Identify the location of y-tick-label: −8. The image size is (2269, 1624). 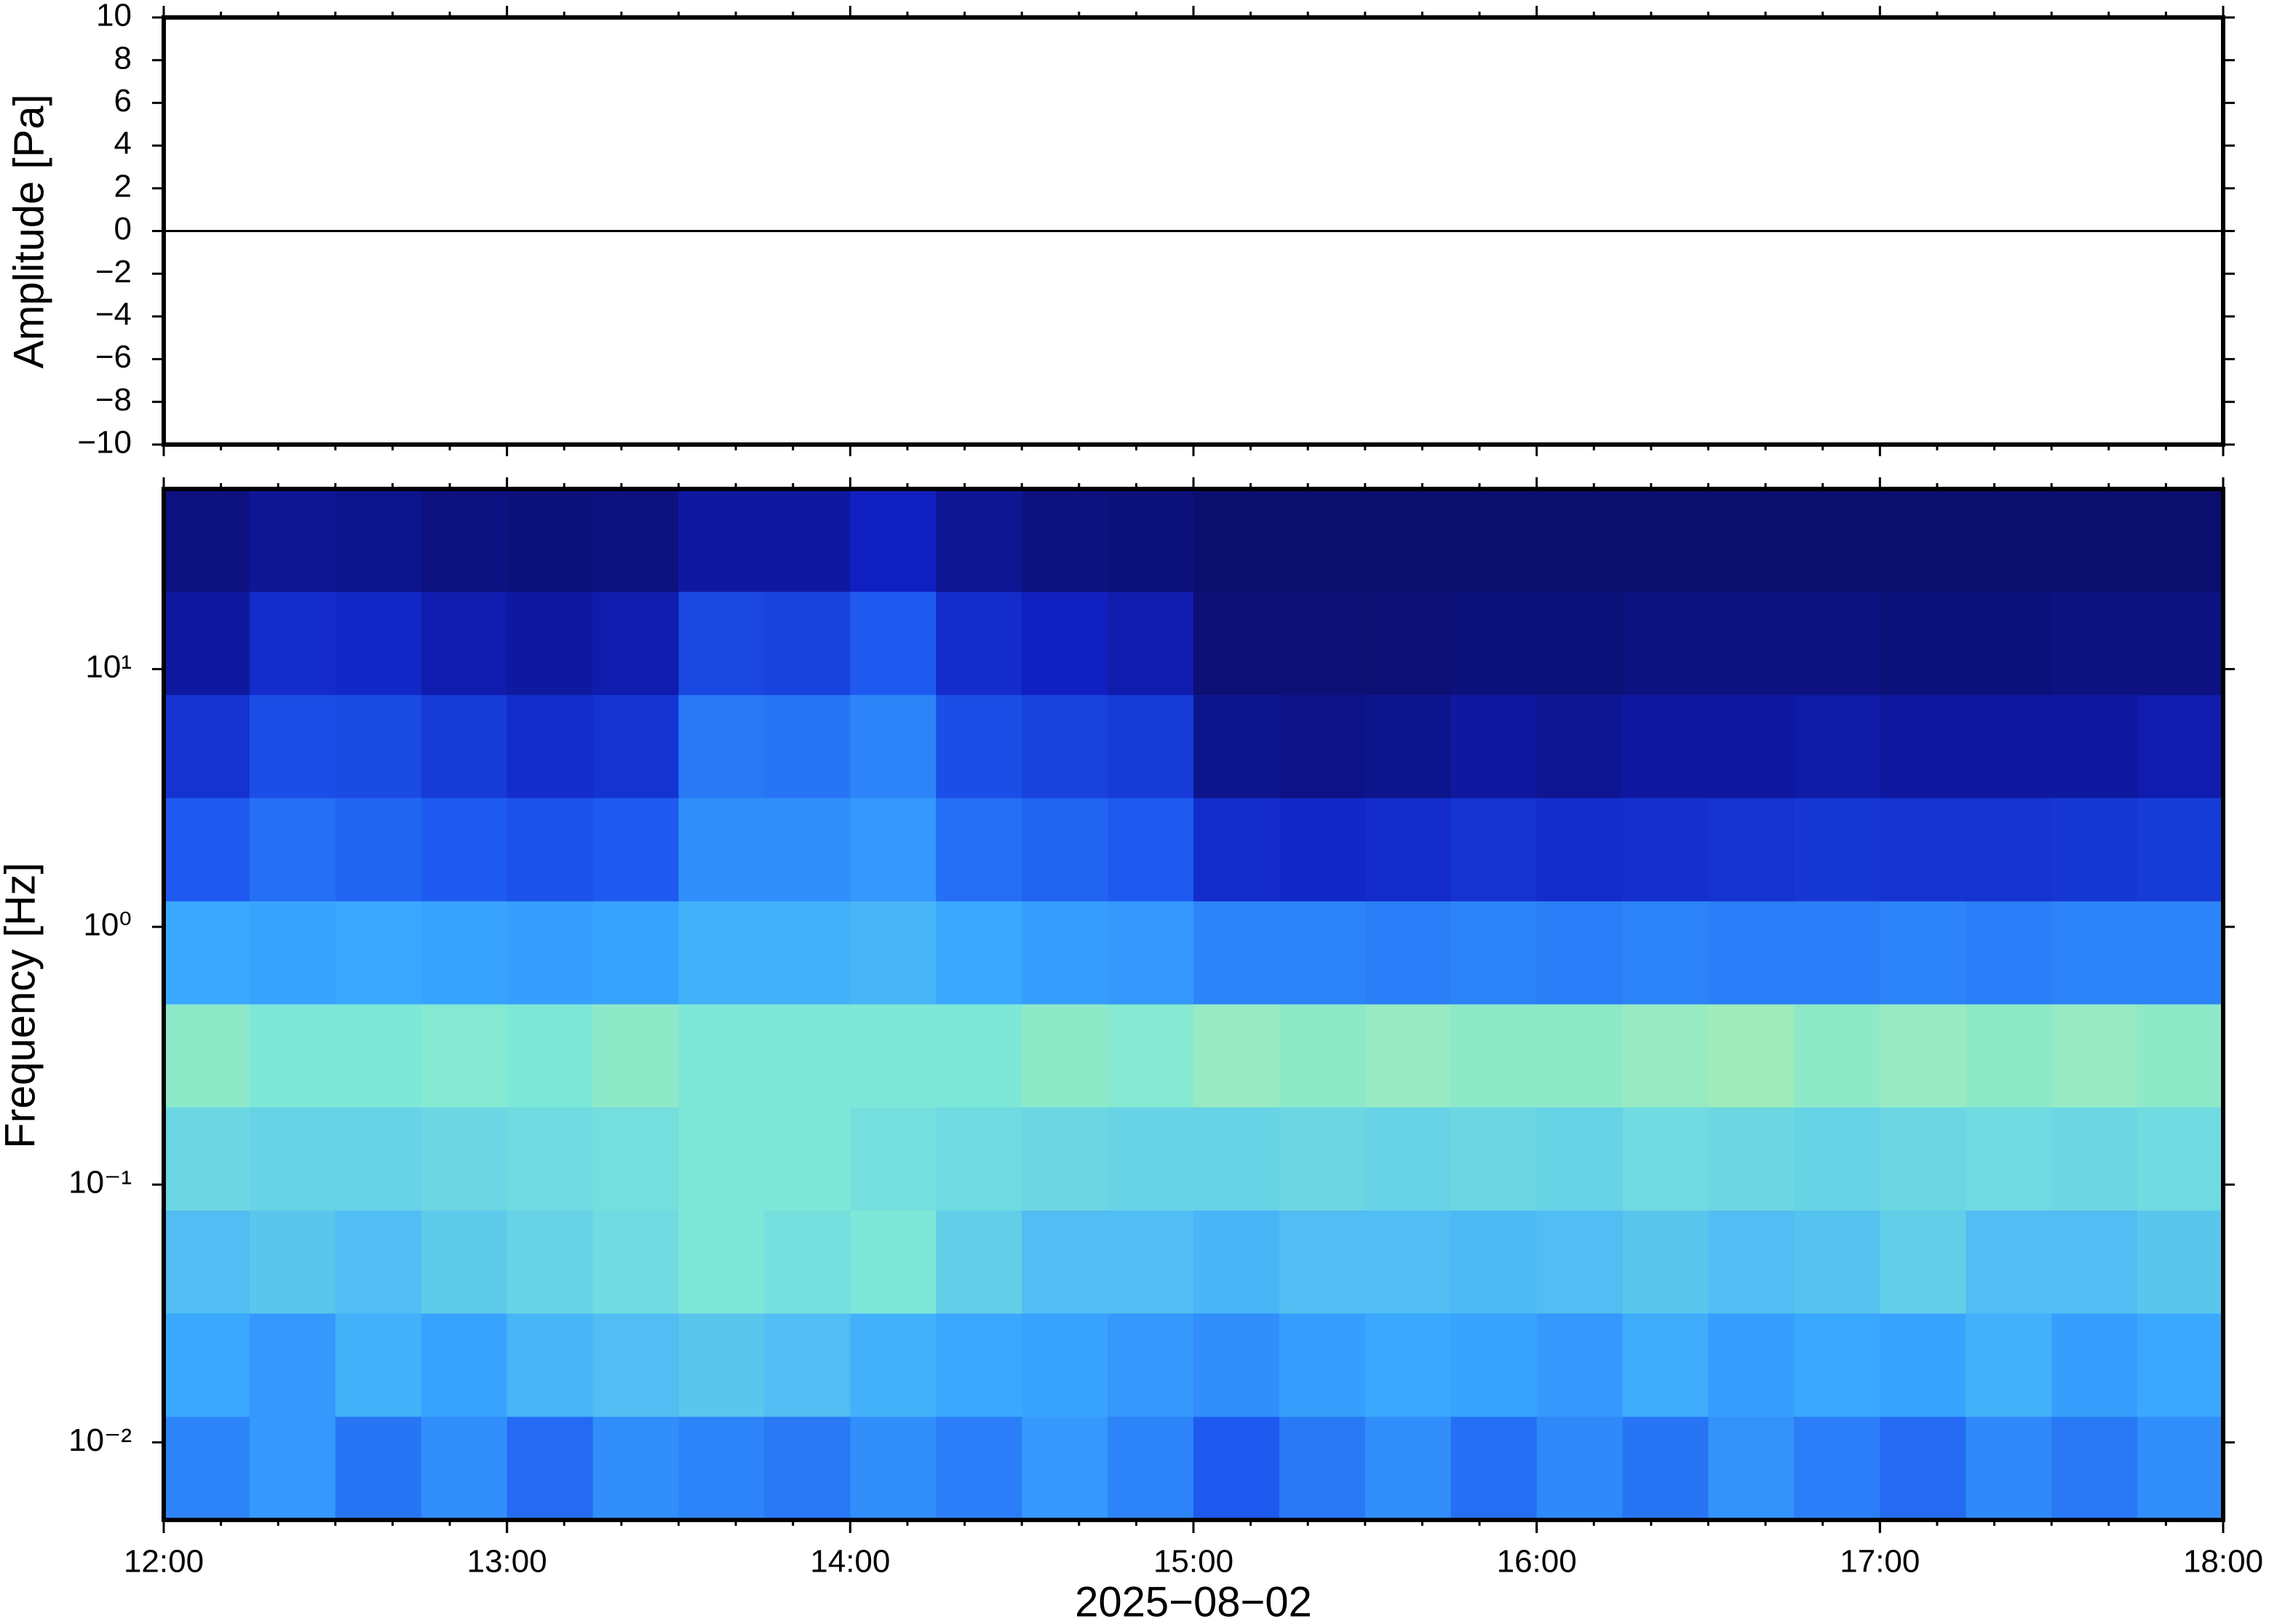
(114, 400).